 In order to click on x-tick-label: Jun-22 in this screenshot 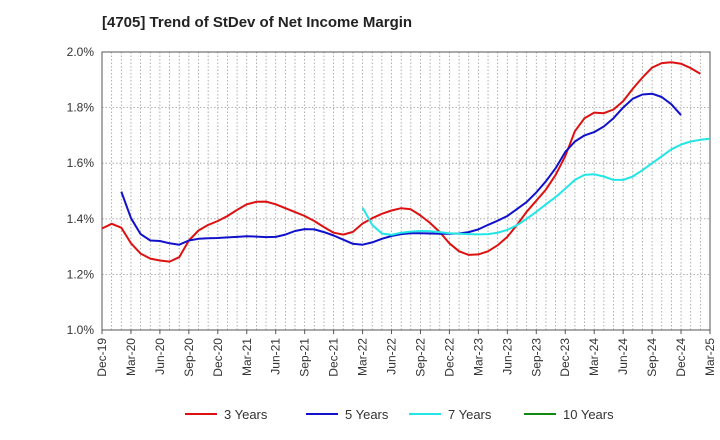, I will do `click(392, 356)`.